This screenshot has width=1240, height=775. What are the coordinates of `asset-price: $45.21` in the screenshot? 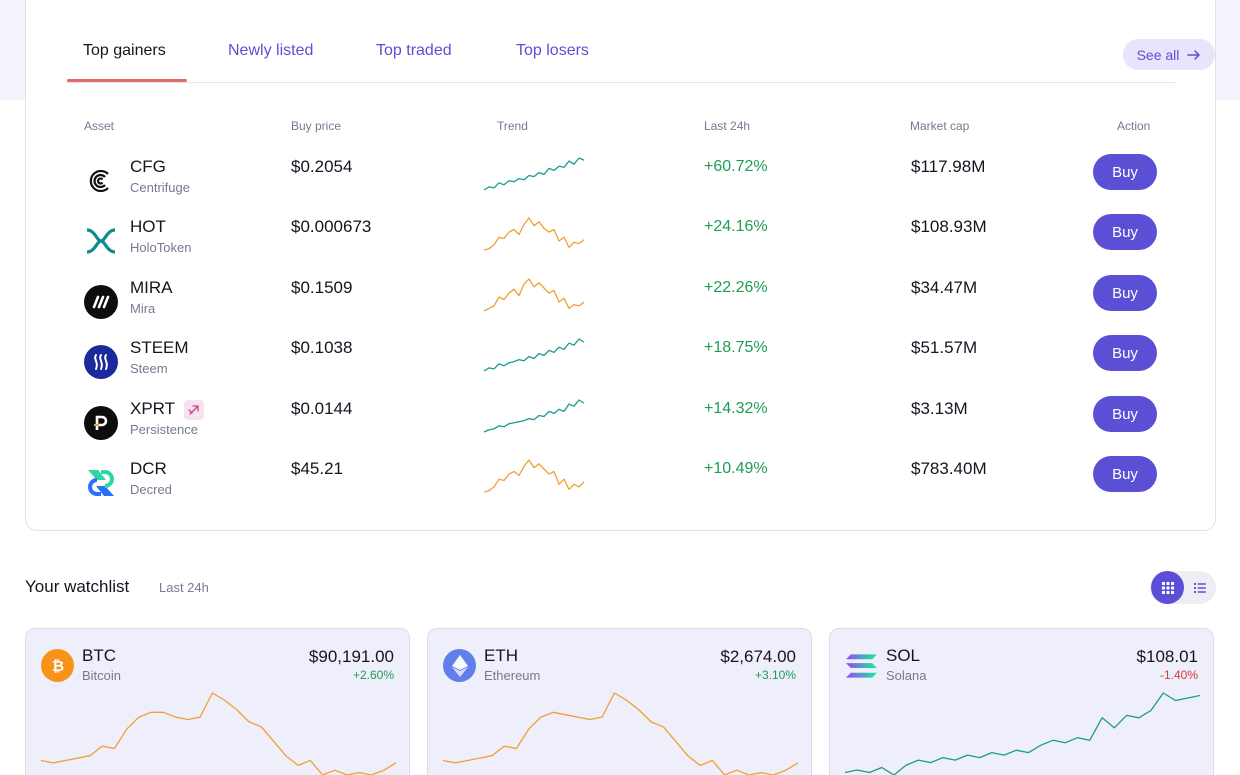 It's located at (317, 468).